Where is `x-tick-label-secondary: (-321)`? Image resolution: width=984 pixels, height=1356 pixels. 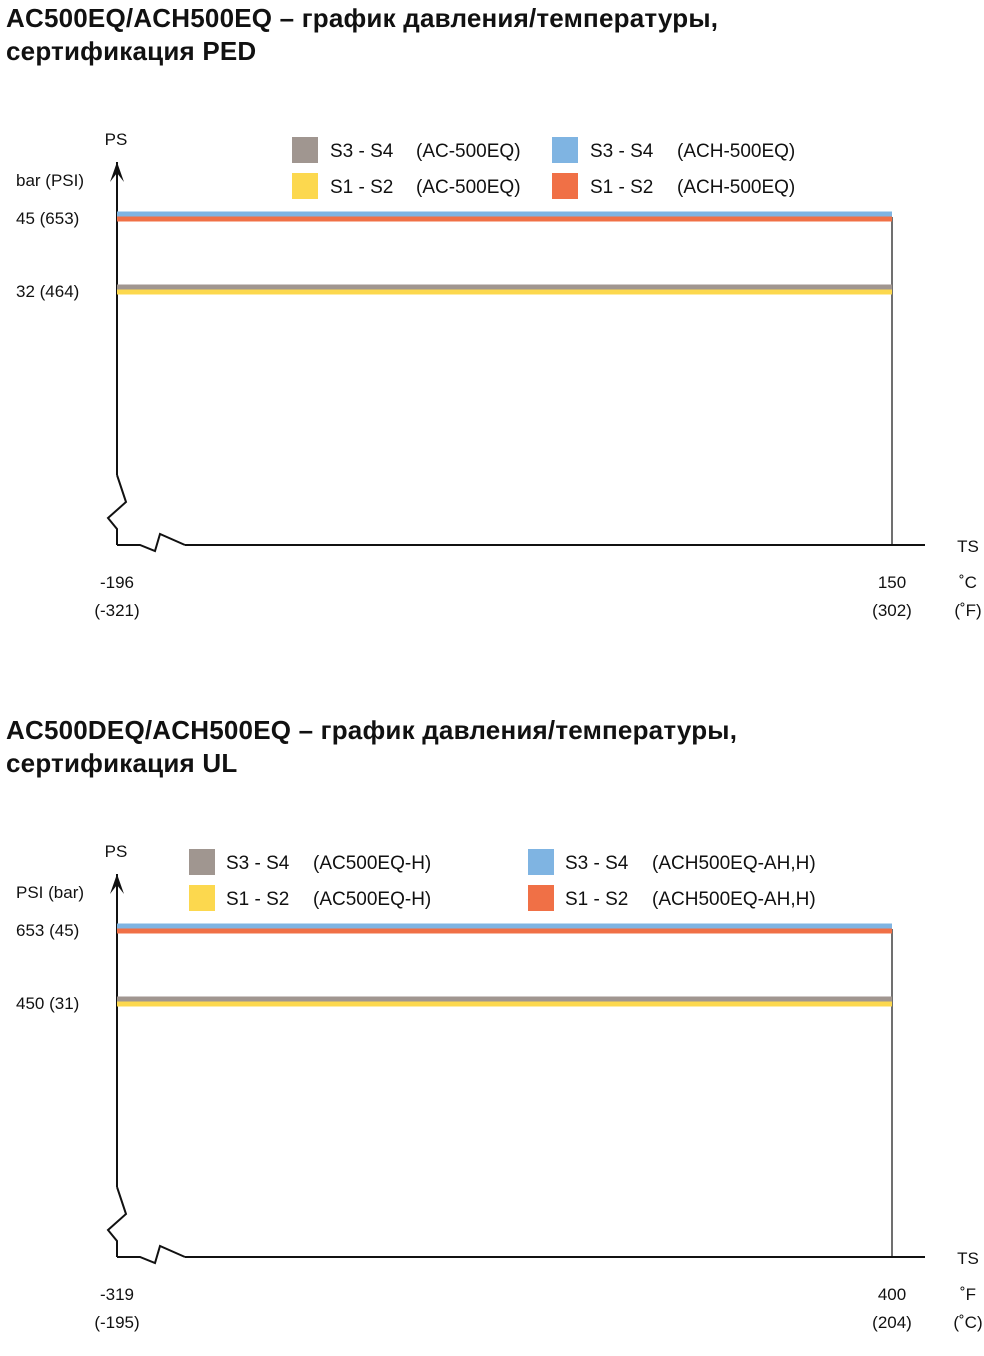
x-tick-label-secondary: (-321) is located at coordinates (116, 610).